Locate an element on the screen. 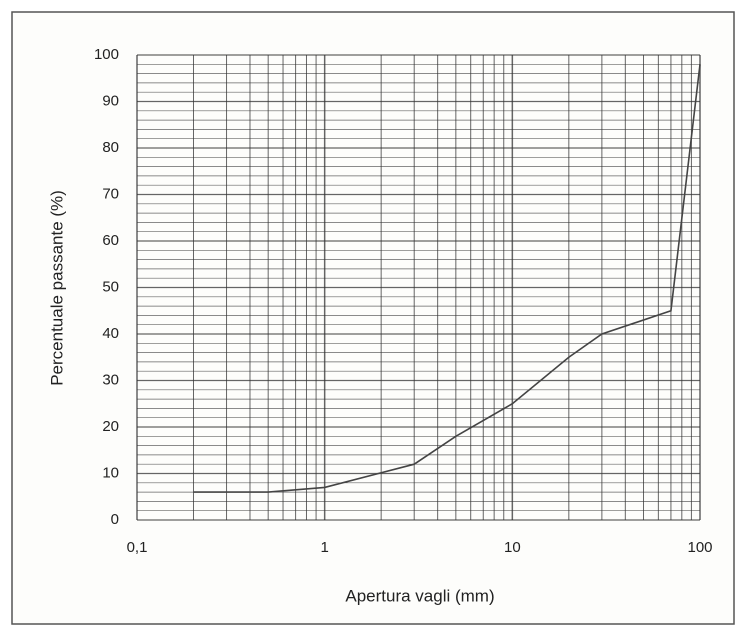  y-axis-title: Percentuale passante (%) is located at coordinates (56, 288).